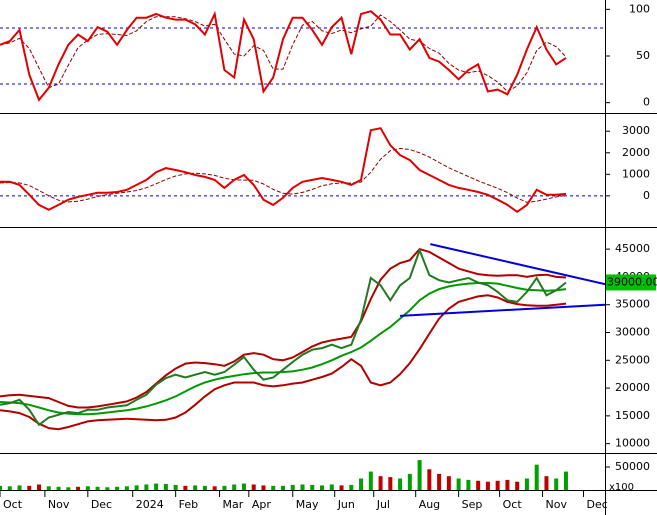 This screenshot has width=657, height=515. What do you see at coordinates (639, 8) in the screenshot?
I see `y-tick-label: 100` at bounding box center [639, 8].